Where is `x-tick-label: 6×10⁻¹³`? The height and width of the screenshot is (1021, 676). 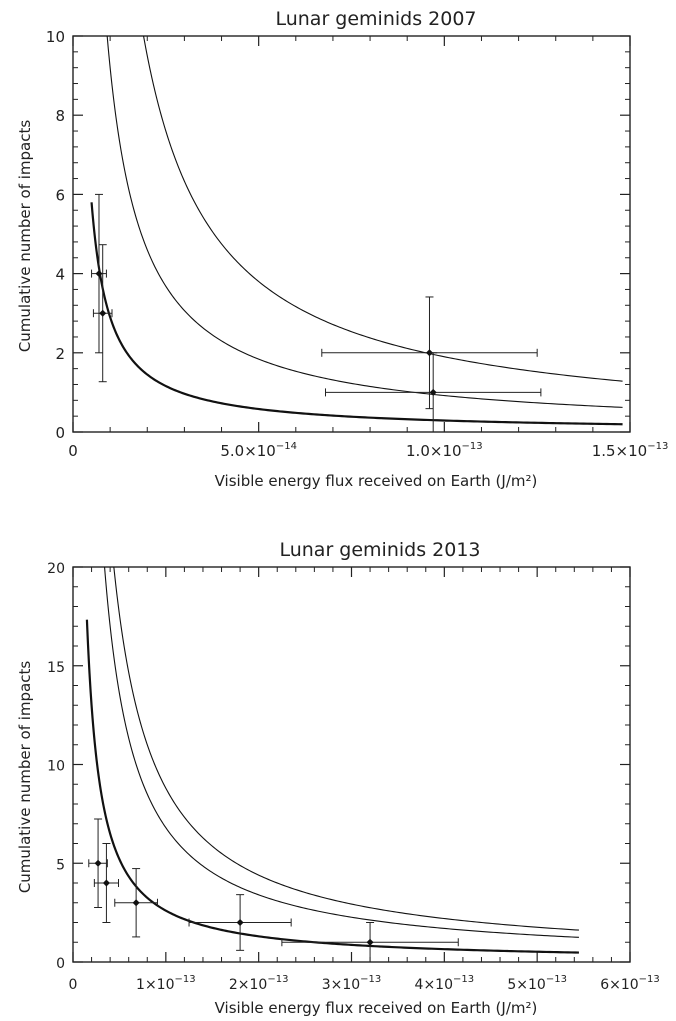 x-tick-label: 6×10⁻¹³ is located at coordinates (630, 983).